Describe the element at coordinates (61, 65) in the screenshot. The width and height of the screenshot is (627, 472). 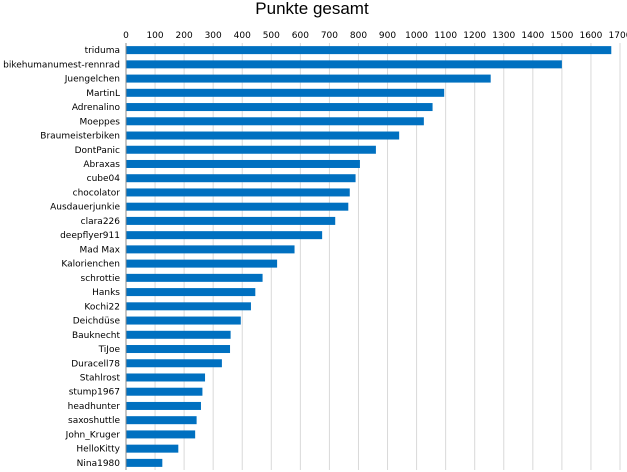
I see `category-label: bikehumanumest-rennrad` at that location.